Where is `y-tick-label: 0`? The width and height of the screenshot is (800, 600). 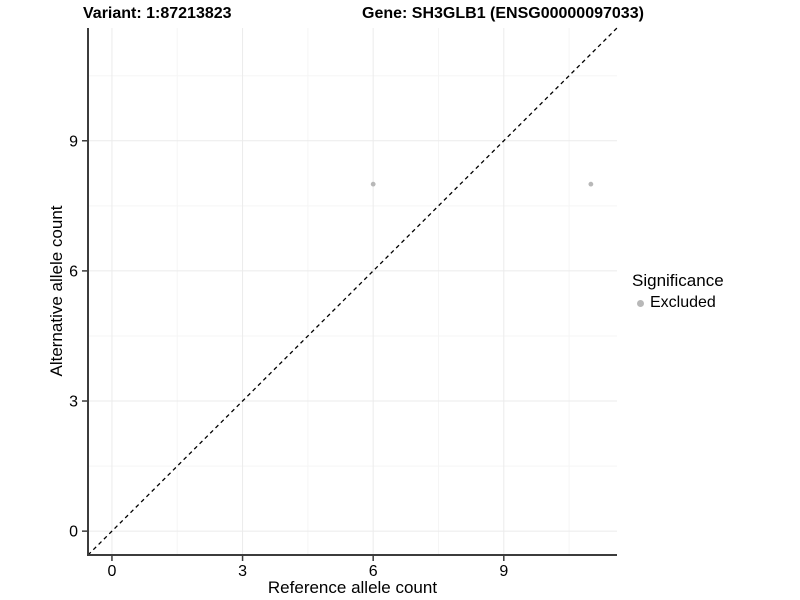
y-tick-label: 0 is located at coordinates (73, 532).